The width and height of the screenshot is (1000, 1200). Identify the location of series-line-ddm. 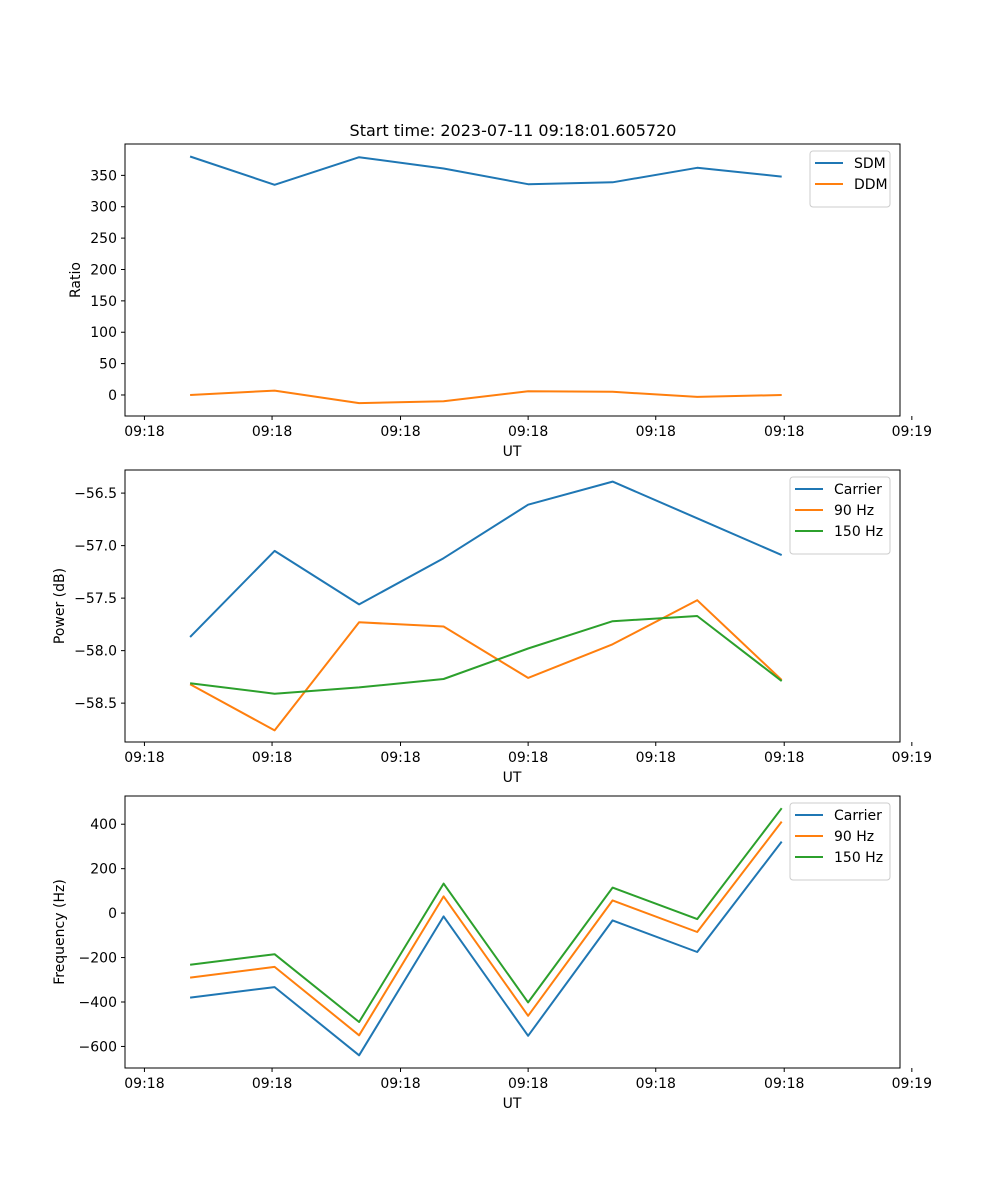
(486, 397).